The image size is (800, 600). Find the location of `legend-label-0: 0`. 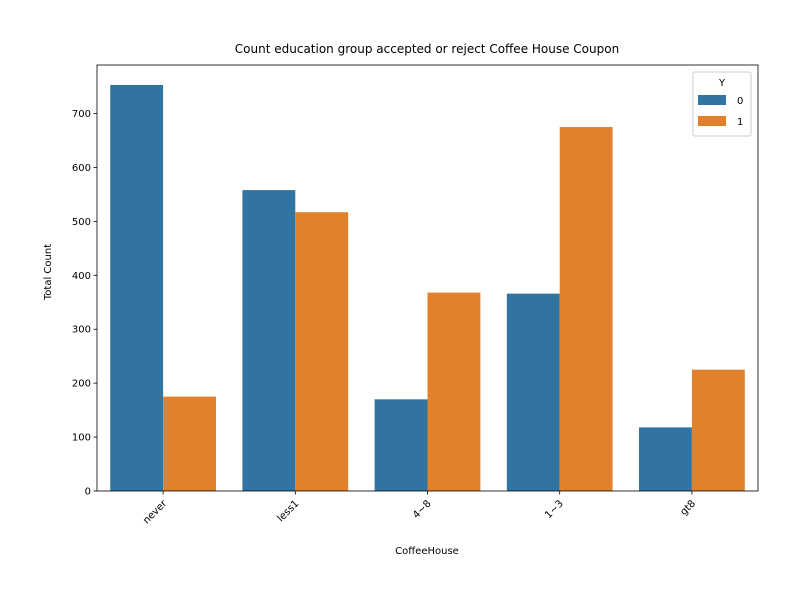

legend-label-0: 0 is located at coordinates (740, 101).